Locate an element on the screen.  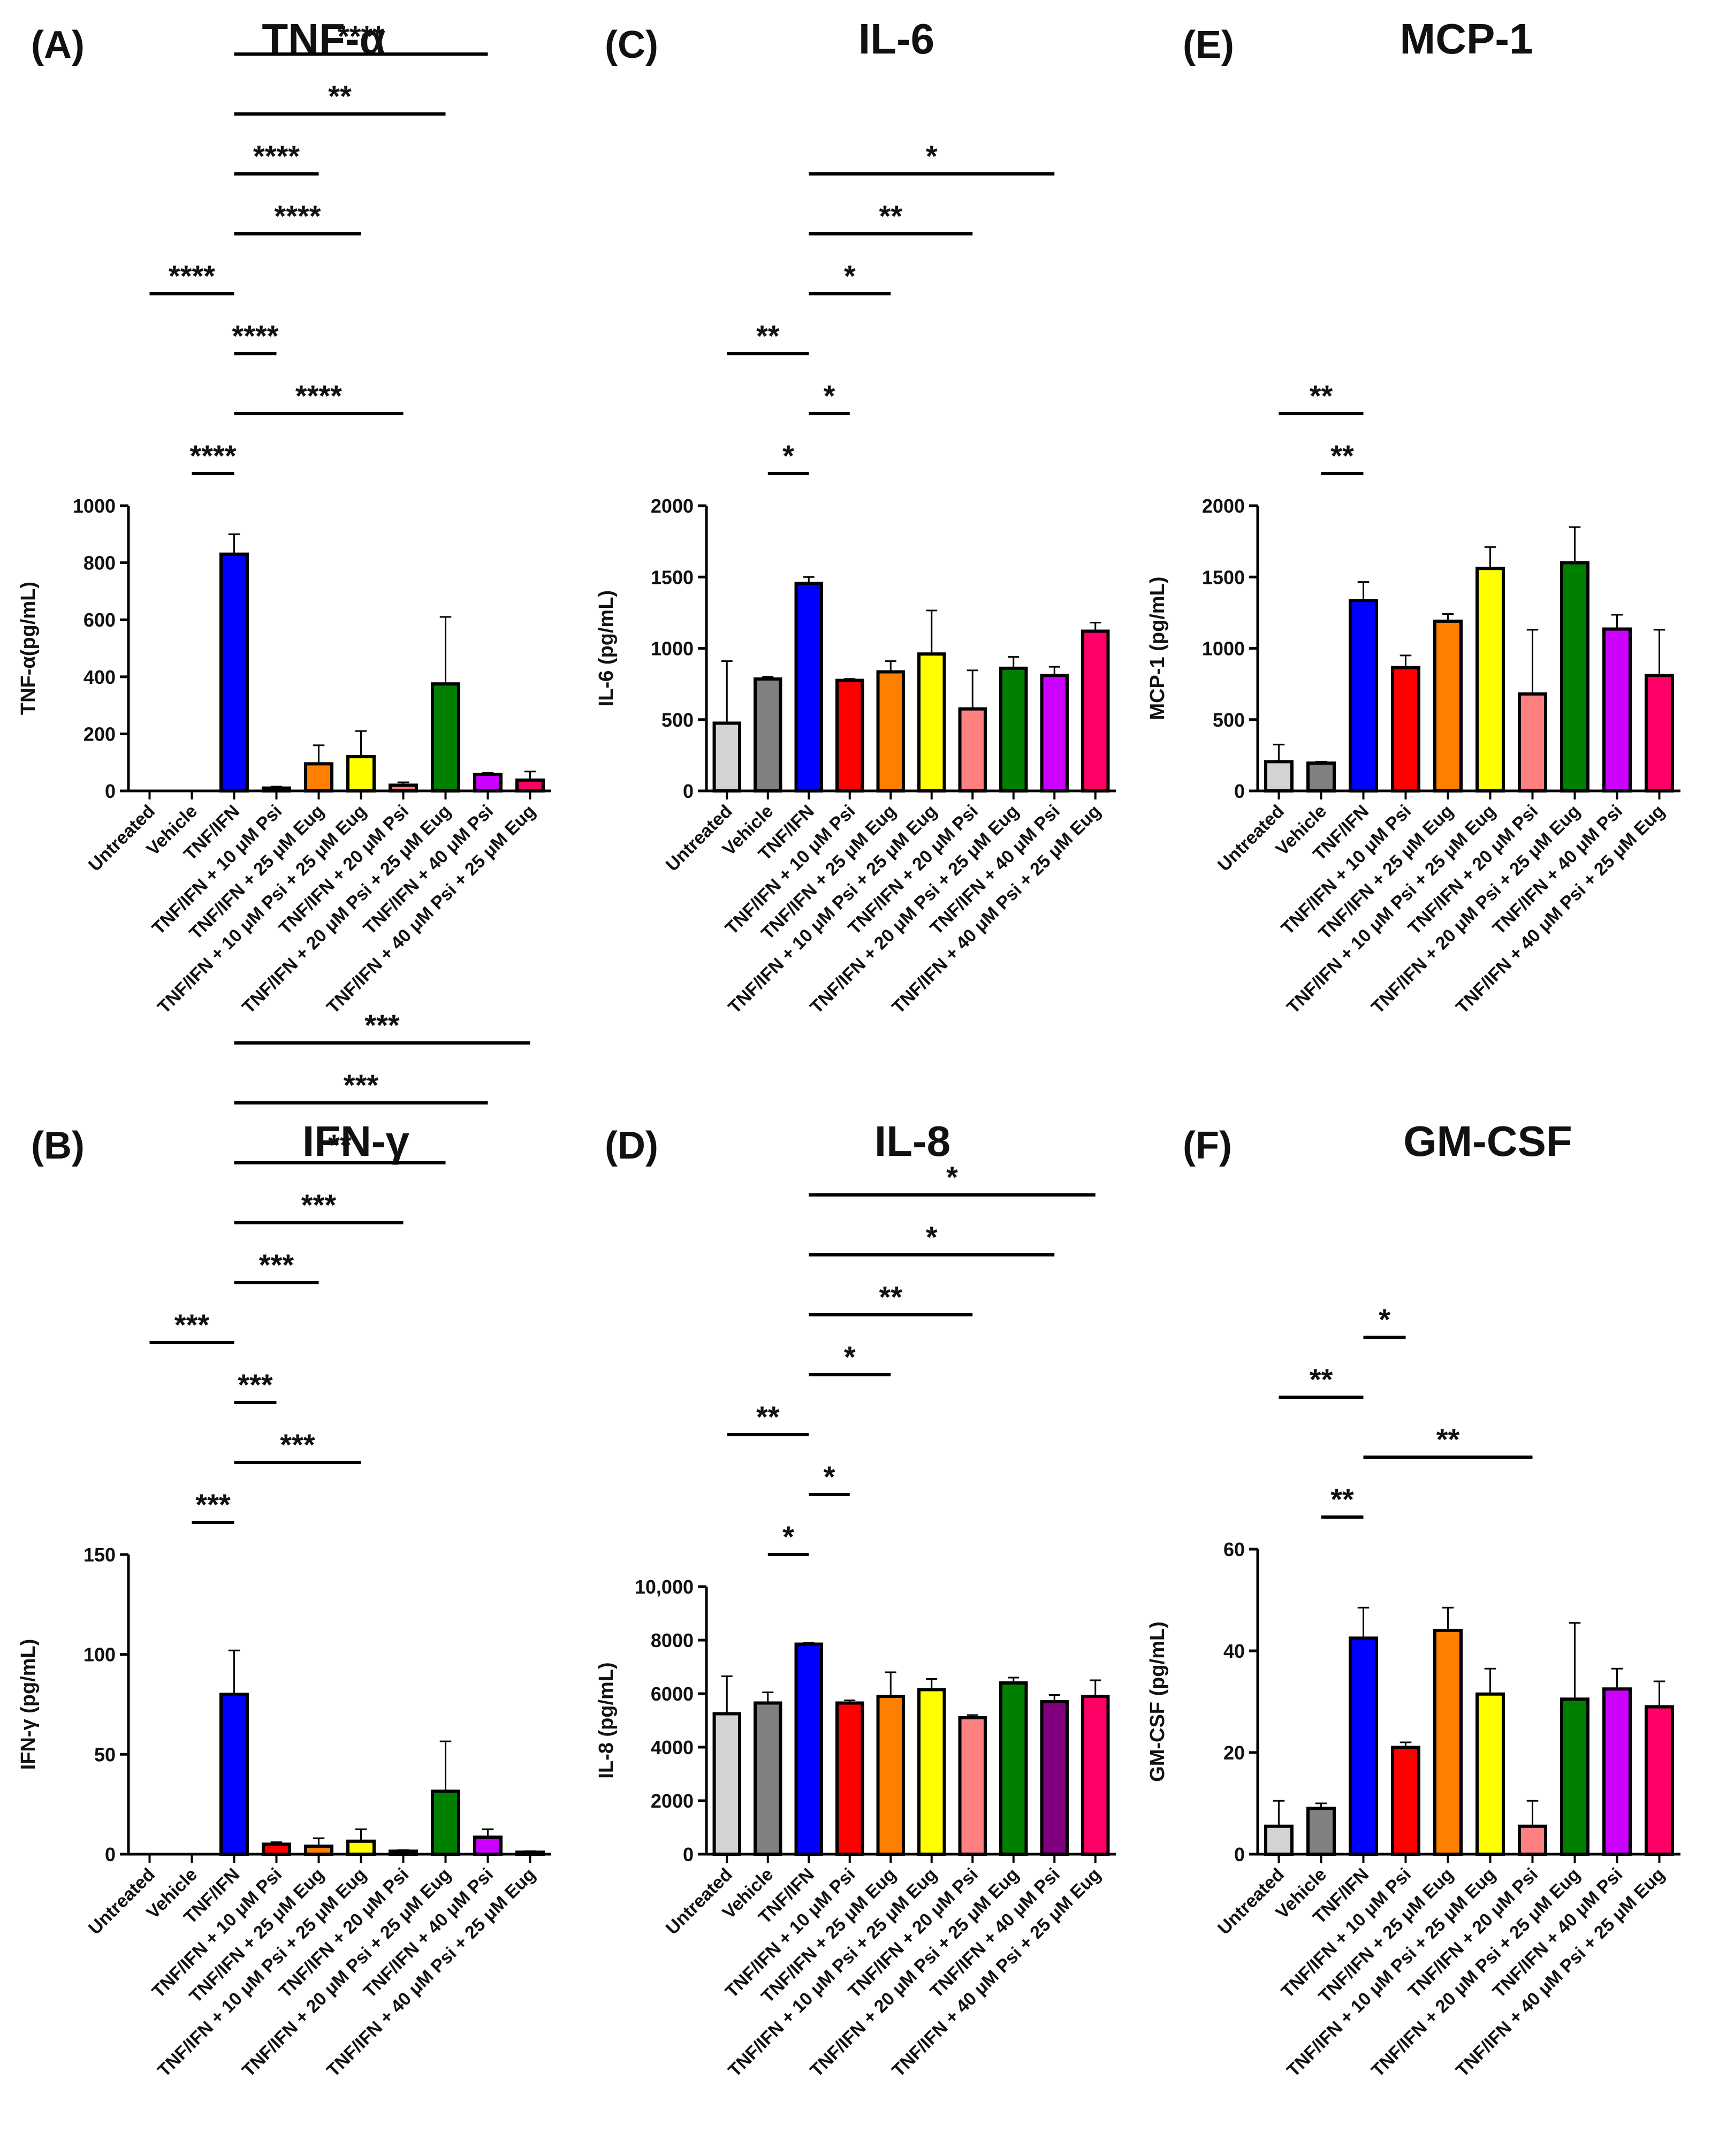
y-tick-label: 200 is located at coordinates (99, 734).